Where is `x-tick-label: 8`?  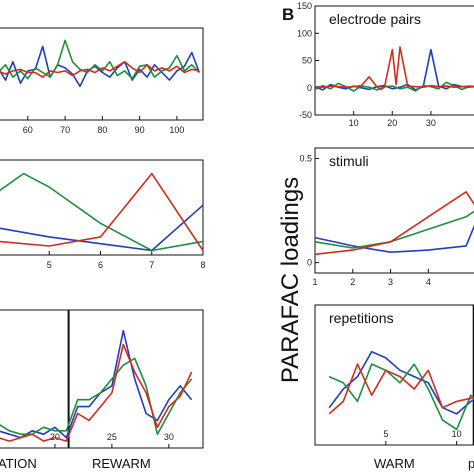
x-tick-label: 8 is located at coordinates (202, 265).